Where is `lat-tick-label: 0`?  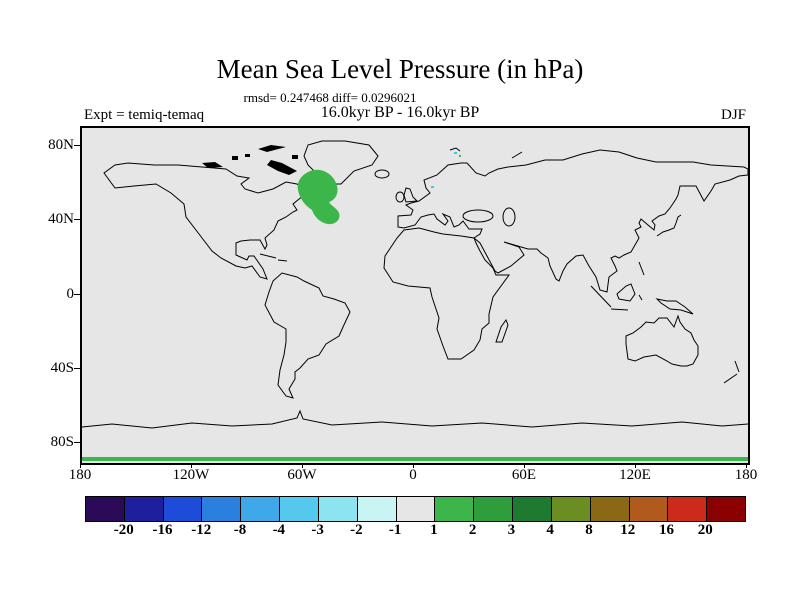 lat-tick-label: 0 is located at coordinates (70, 293).